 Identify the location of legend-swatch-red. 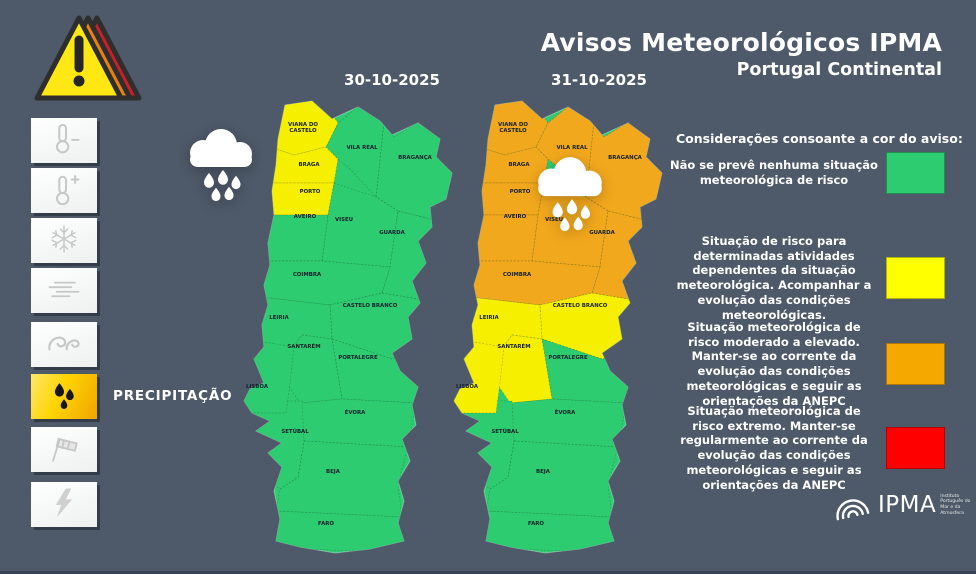
(915, 448).